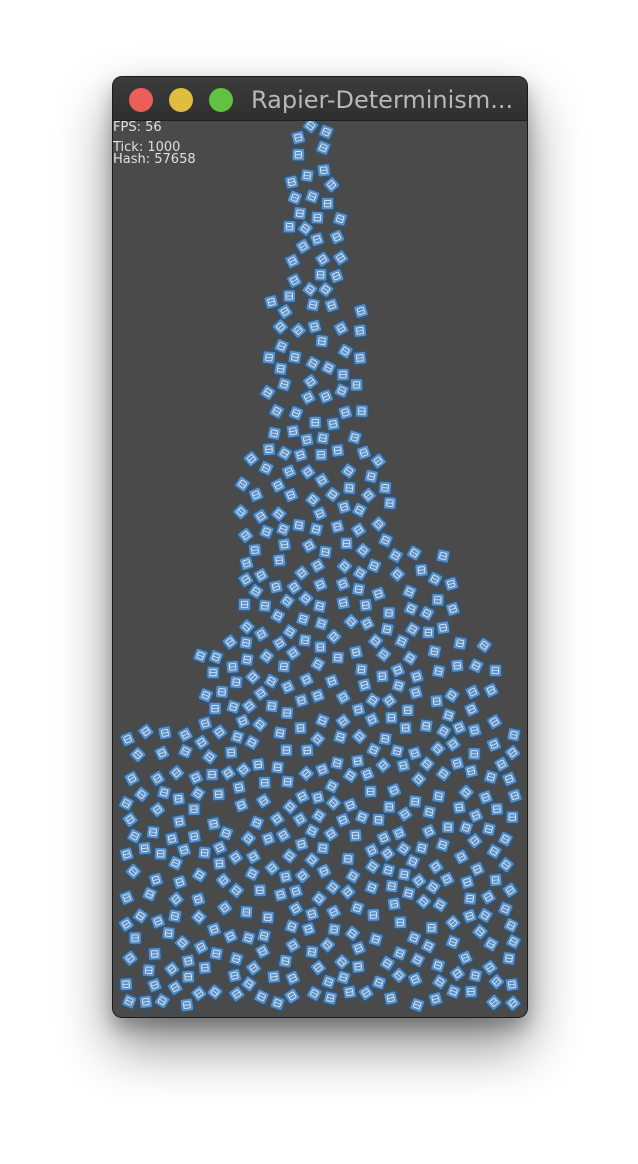 Image resolution: width=638 pixels, height=1164 pixels. What do you see at coordinates (221, 100) in the screenshot?
I see `zoom-window-button` at bounding box center [221, 100].